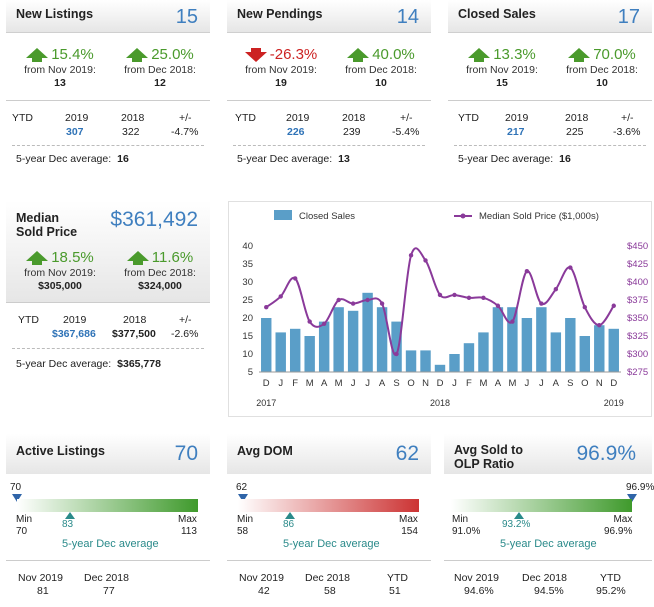  Describe the element at coordinates (395, 591) in the screenshot. I see `compare-value: 51` at that location.